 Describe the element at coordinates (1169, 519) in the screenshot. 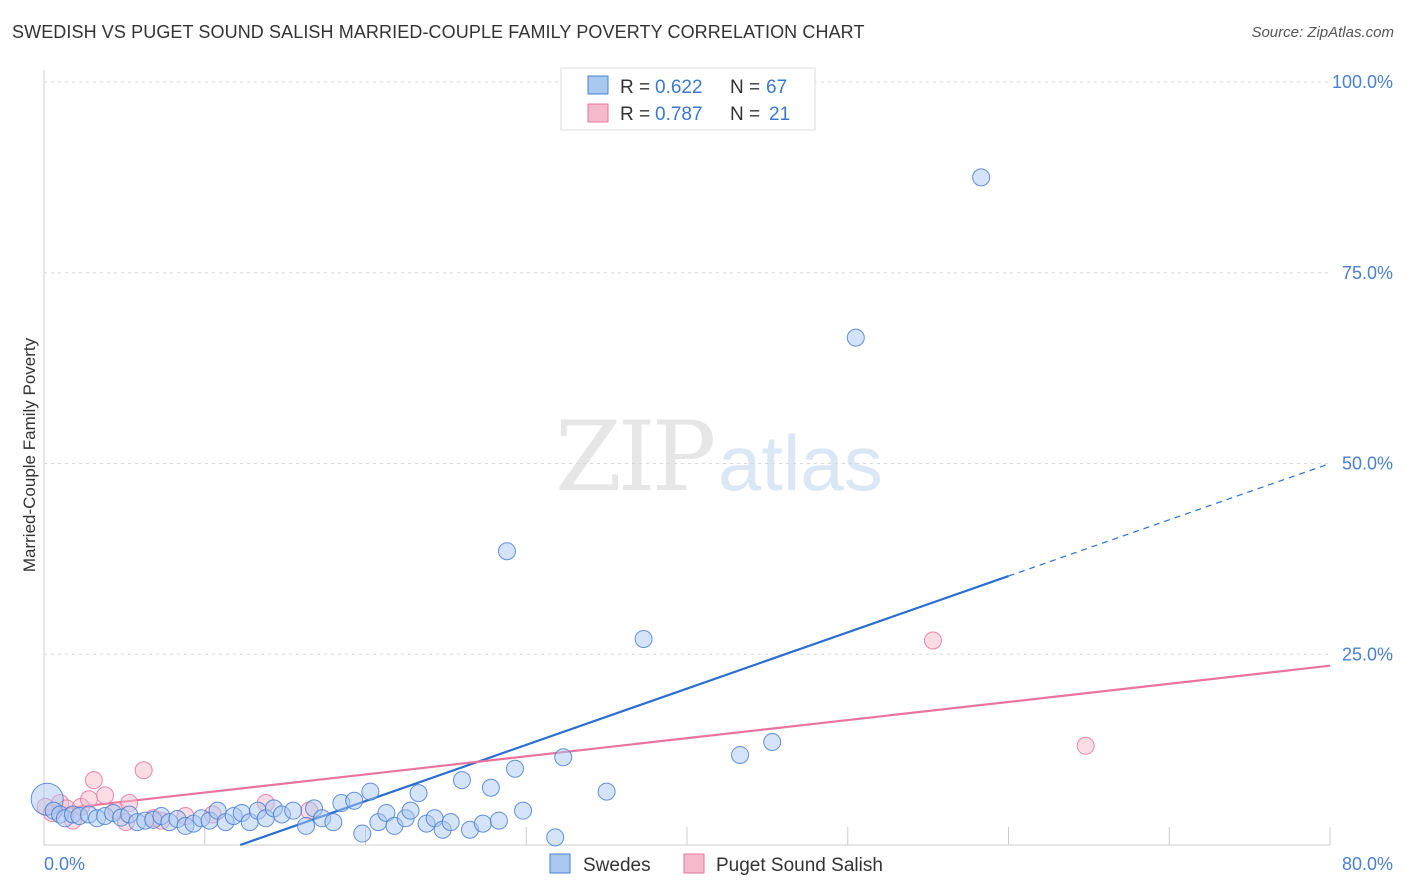

I see `trend-line-extension-swedes` at that location.